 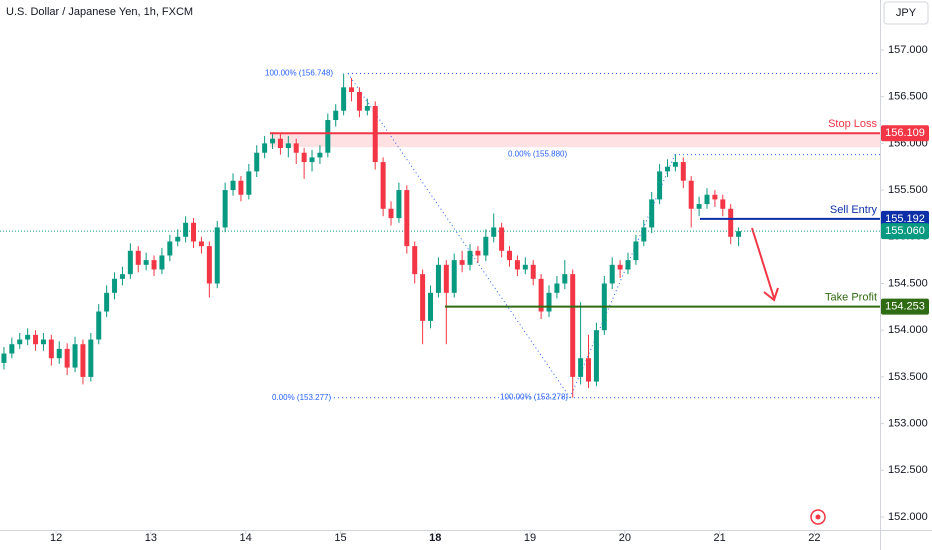 I want to click on level-name: Sell Entry, so click(x=854, y=210).